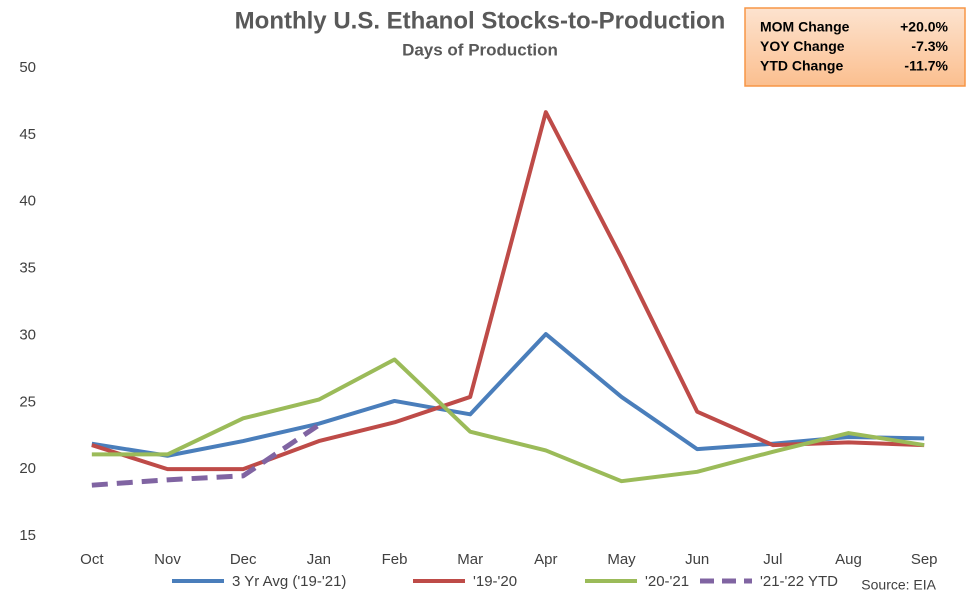 The width and height of the screenshot is (976, 601). What do you see at coordinates (27, 268) in the screenshot?
I see `y-tick-label: 35` at bounding box center [27, 268].